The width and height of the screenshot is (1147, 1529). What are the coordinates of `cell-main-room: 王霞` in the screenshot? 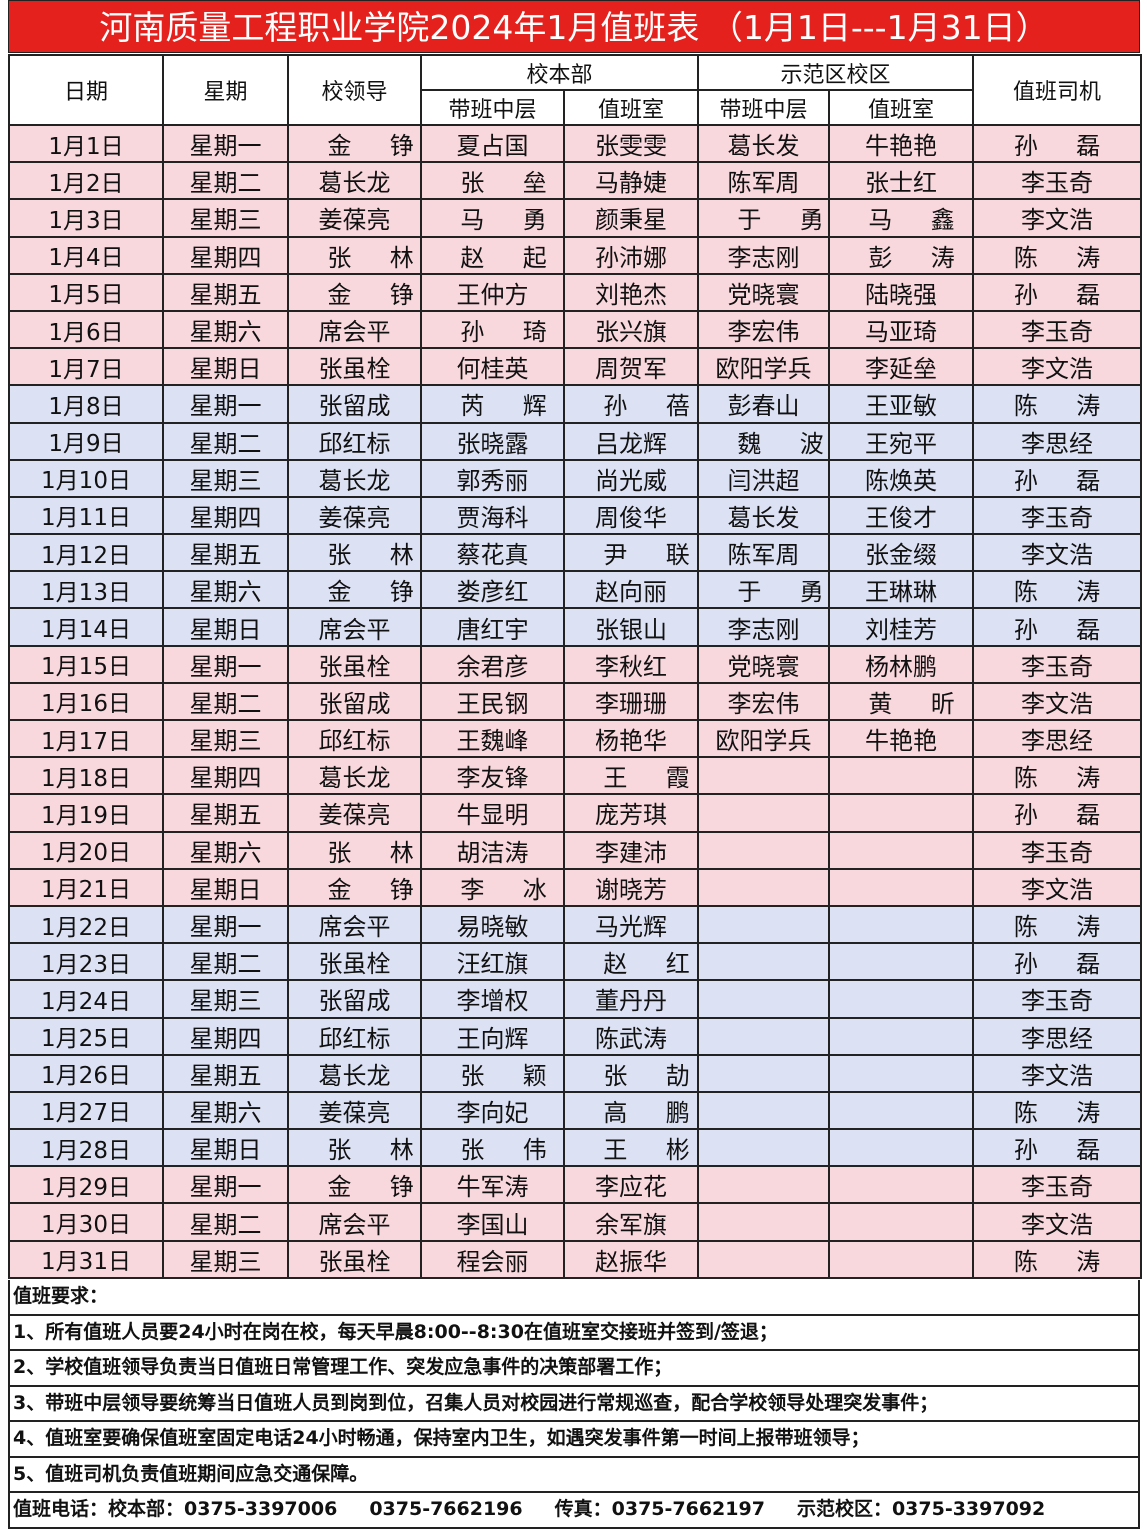 It's located at (631, 776).